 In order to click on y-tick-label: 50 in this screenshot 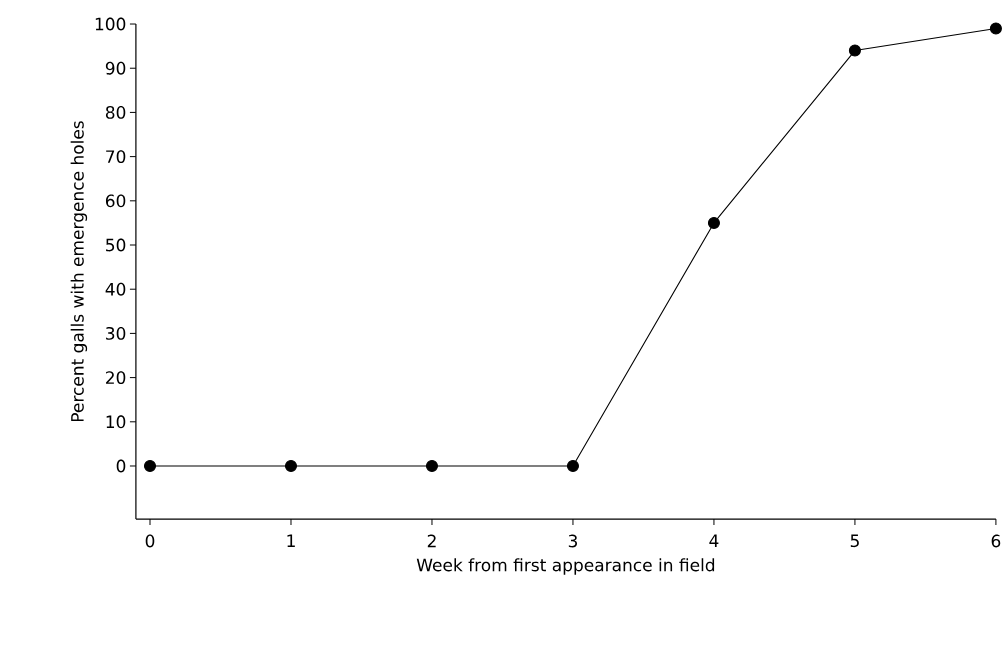, I will do `click(116, 245)`.